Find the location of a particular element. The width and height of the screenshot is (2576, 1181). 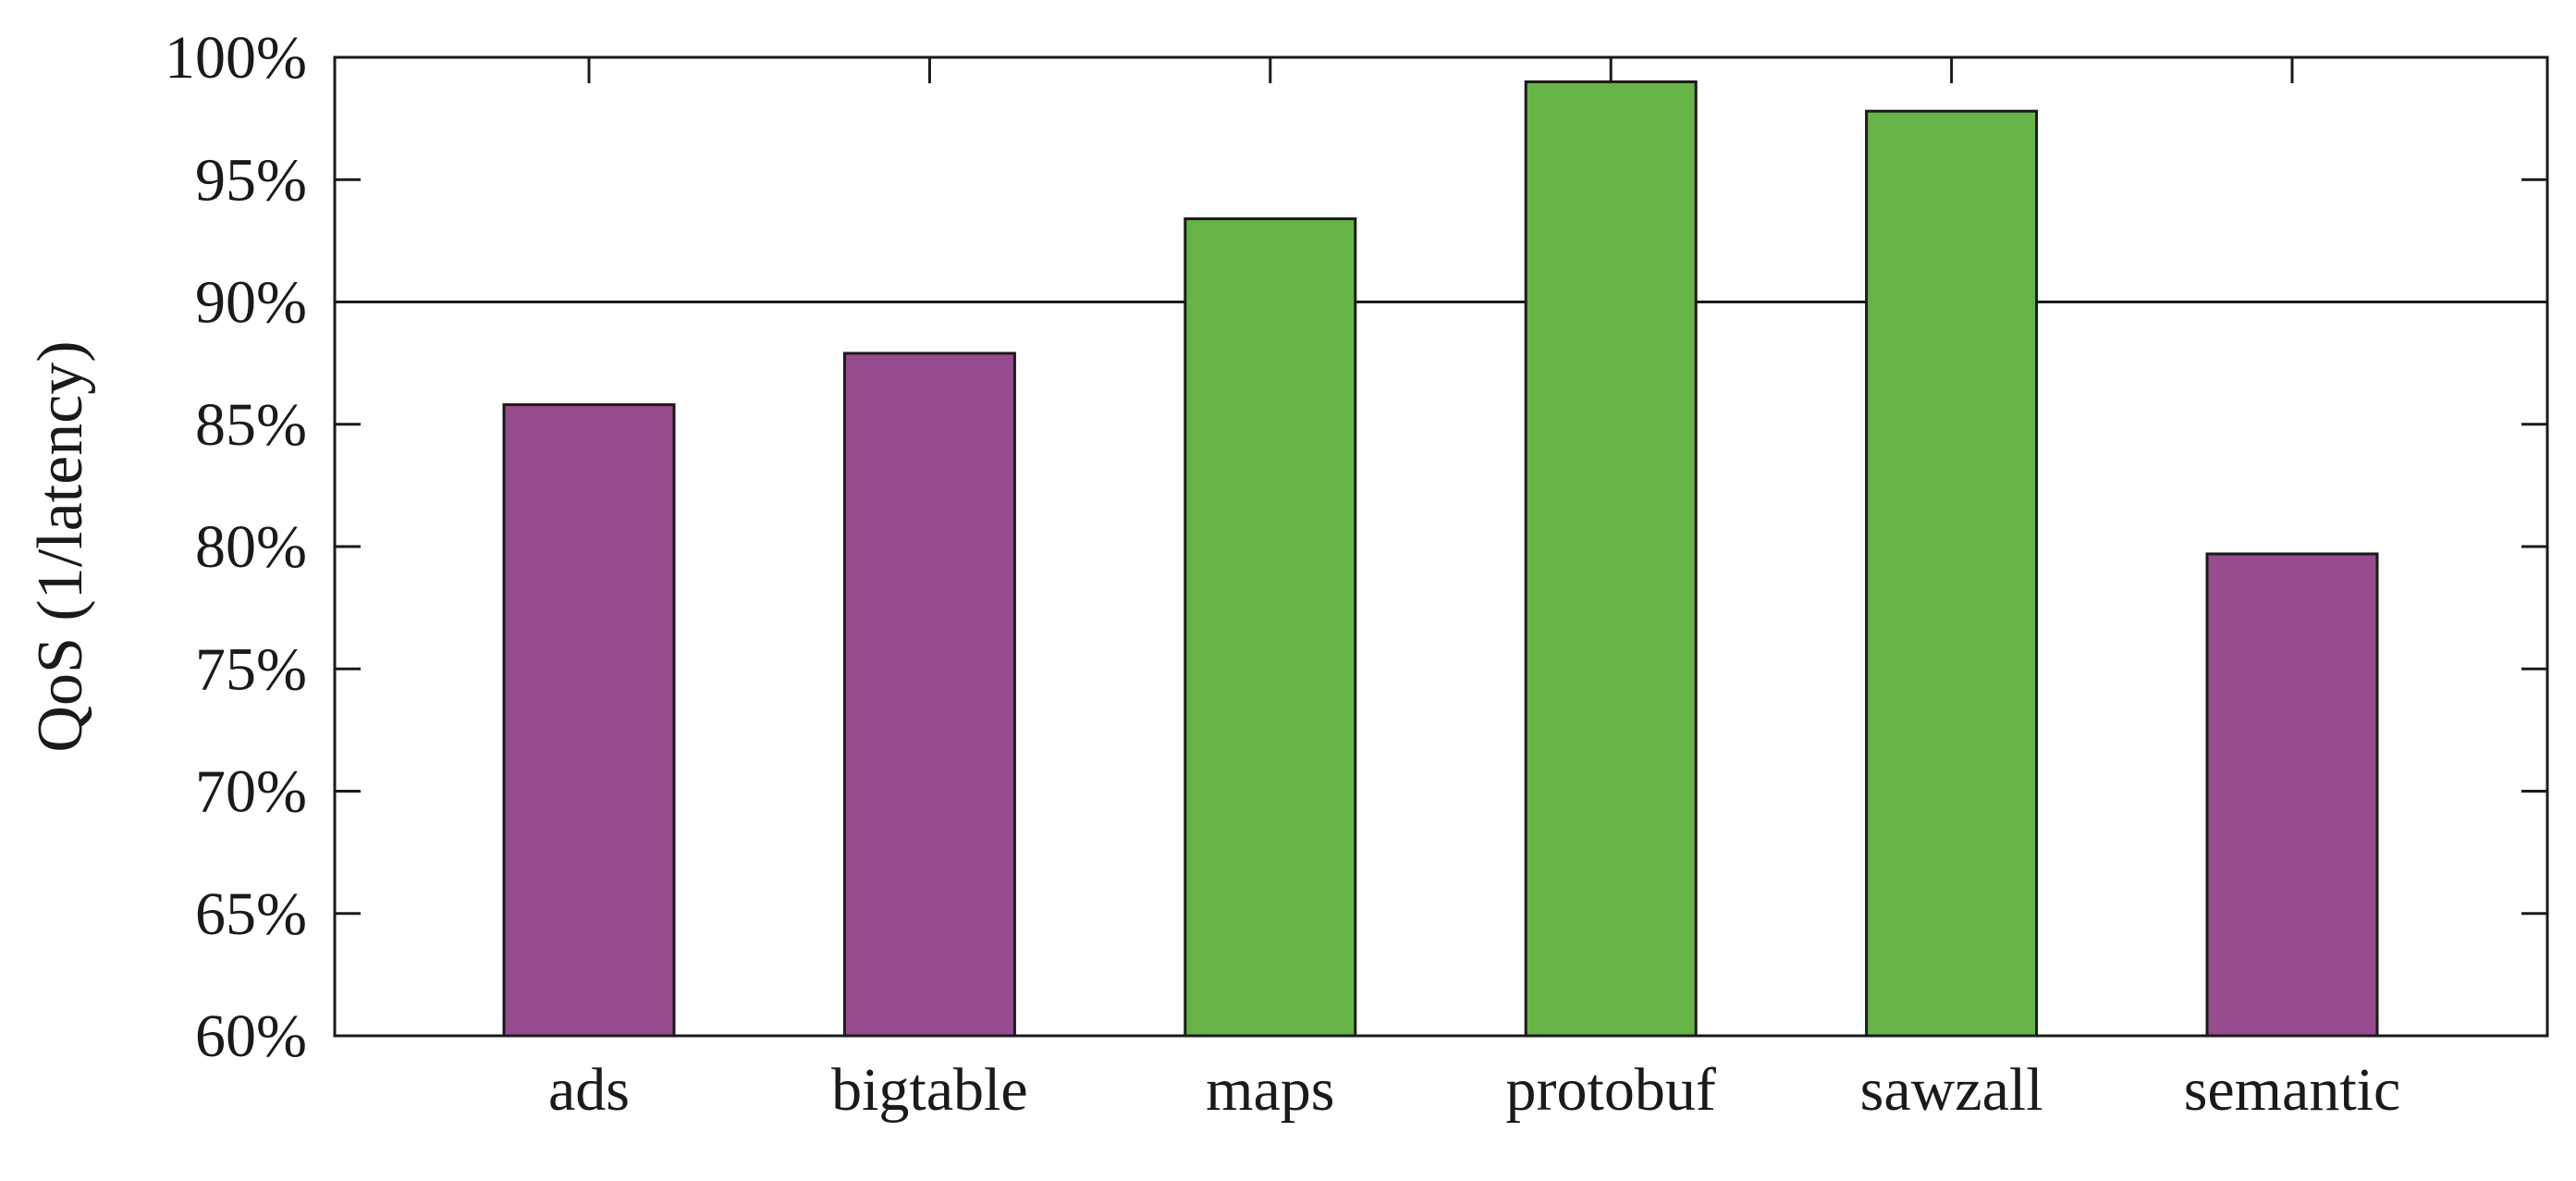

y-tick-label-85: 85% is located at coordinates (251, 425).